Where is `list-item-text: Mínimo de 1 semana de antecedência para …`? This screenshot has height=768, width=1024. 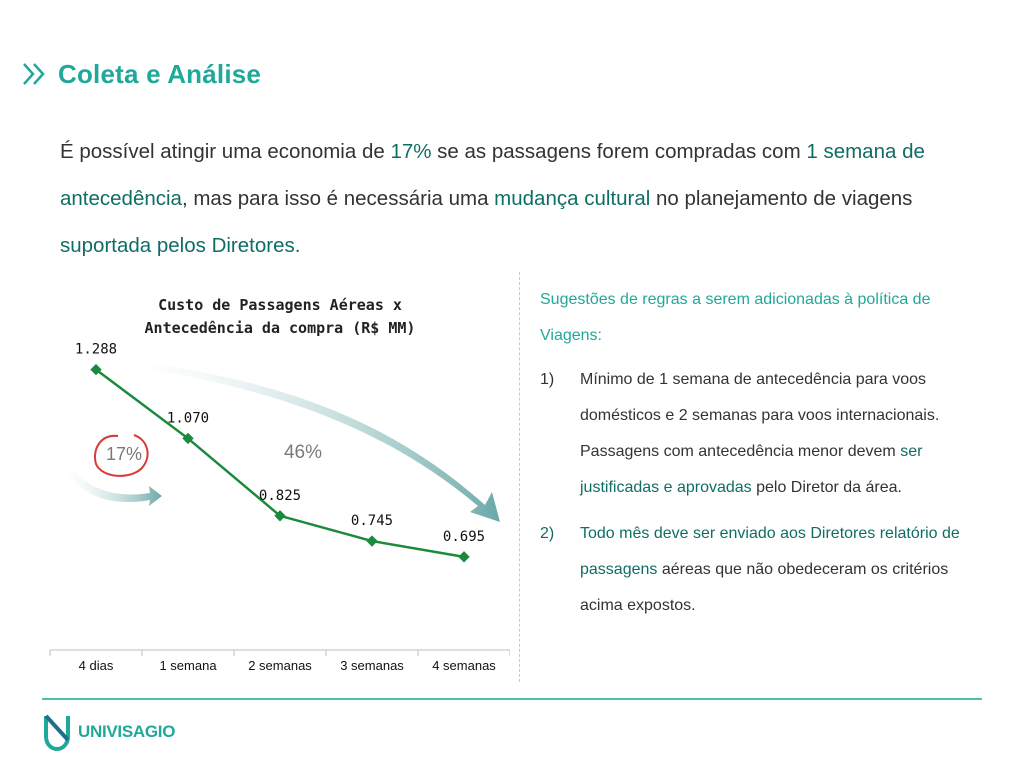
list-item-text: Mínimo de 1 semana de antecedência para … is located at coordinates (760, 415).